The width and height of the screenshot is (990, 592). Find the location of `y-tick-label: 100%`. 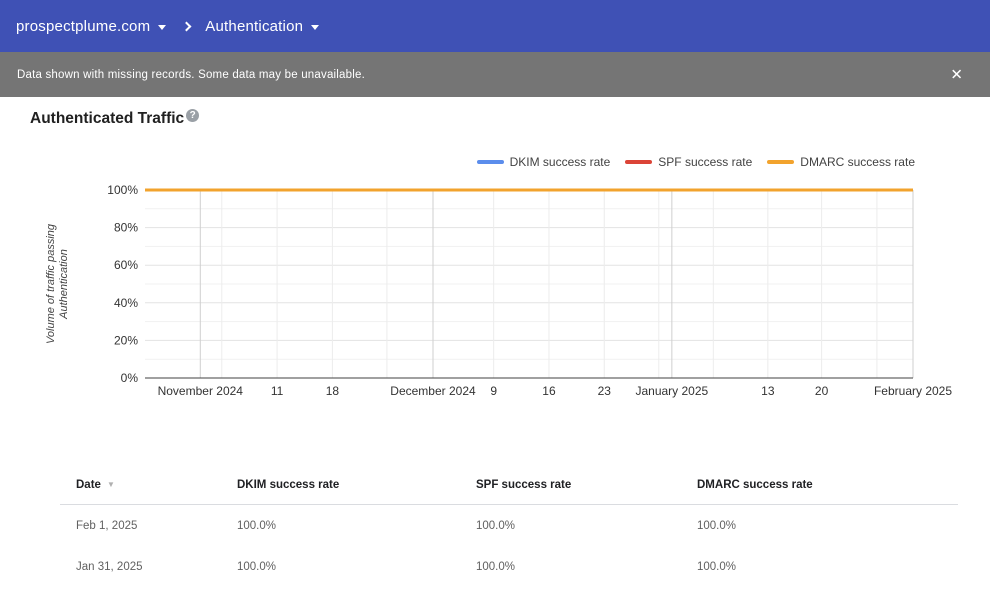

y-tick-label: 100% is located at coordinates (122, 190).